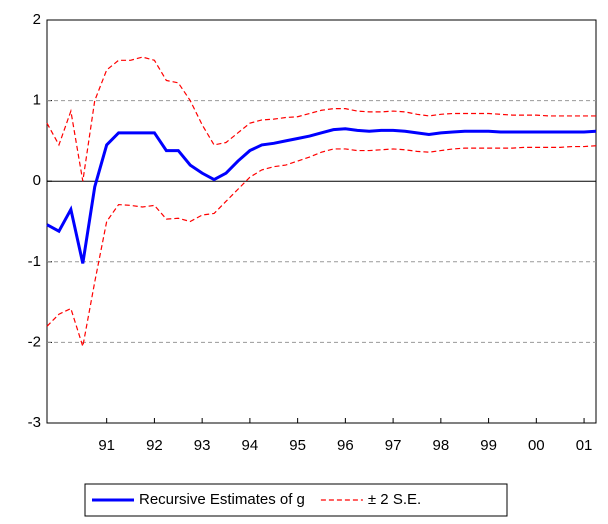 This screenshot has width=608, height=524. What do you see at coordinates (106, 445) in the screenshot?
I see `x-tick-label: 91` at bounding box center [106, 445].